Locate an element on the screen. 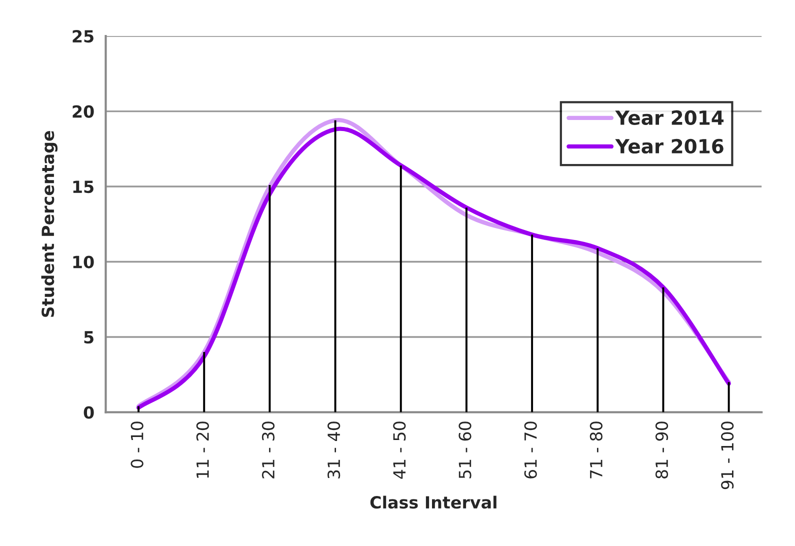 This screenshot has width=795, height=546. y-tick-label: 10 is located at coordinates (83, 262).